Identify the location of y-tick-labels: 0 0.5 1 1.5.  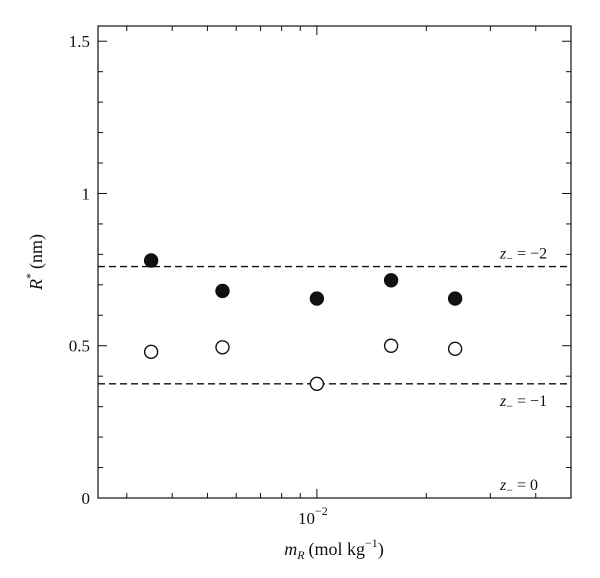
(79, 270).